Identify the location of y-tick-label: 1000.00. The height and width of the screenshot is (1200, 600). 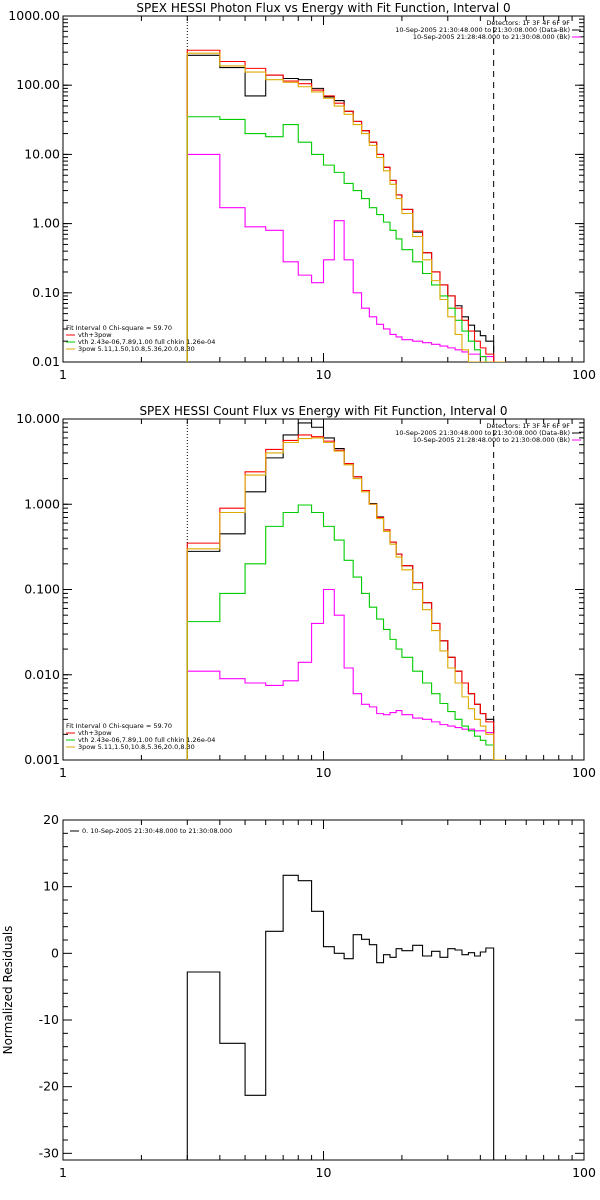
(34, 15).